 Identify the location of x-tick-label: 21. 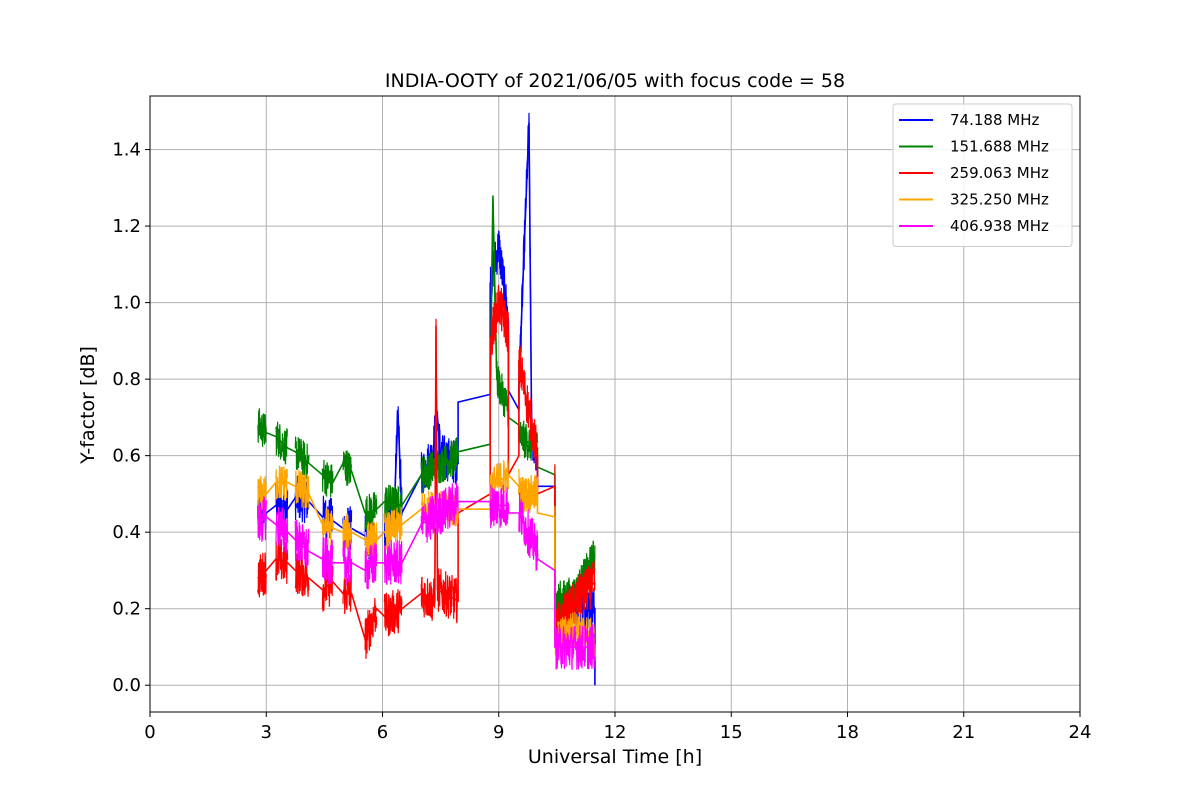
(963, 732).